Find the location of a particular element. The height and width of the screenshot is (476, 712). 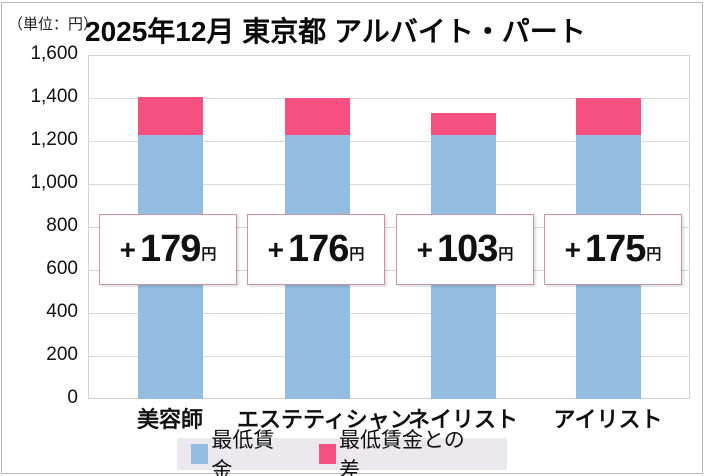

x-axis-label: エステティシャン is located at coordinates (324, 419).